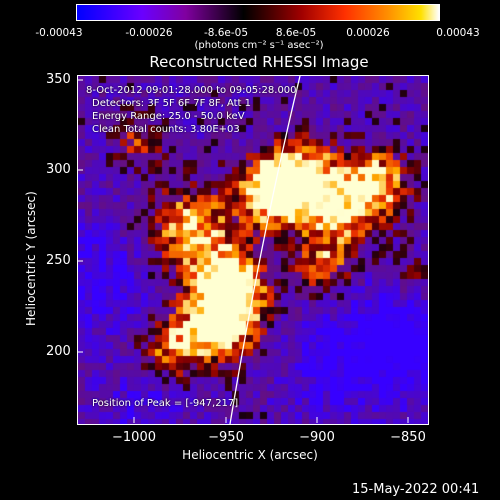 This screenshot has height=500, width=500. I want to click on x-axis-label: Heliocentric X (arcsec), so click(250, 455).